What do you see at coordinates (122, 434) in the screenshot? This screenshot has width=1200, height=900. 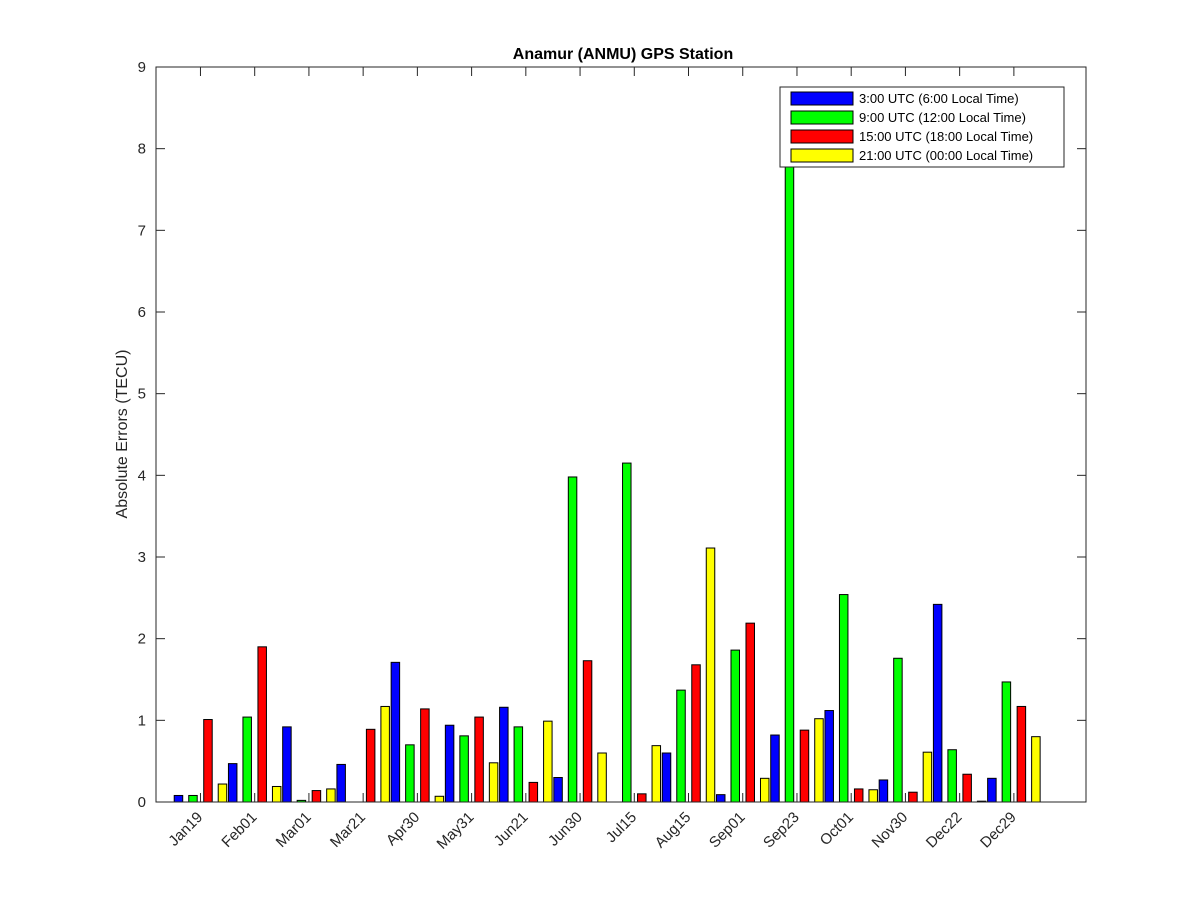 I see `y-axis-label: Absolute Errors (TECU)` at bounding box center [122, 434].